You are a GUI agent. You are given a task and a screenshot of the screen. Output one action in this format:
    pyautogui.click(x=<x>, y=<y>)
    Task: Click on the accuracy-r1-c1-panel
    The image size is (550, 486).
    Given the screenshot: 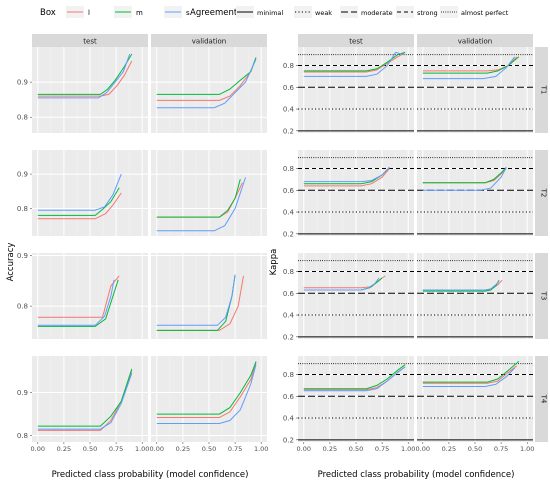 What is the action you would take?
    pyautogui.click(x=209, y=193)
    